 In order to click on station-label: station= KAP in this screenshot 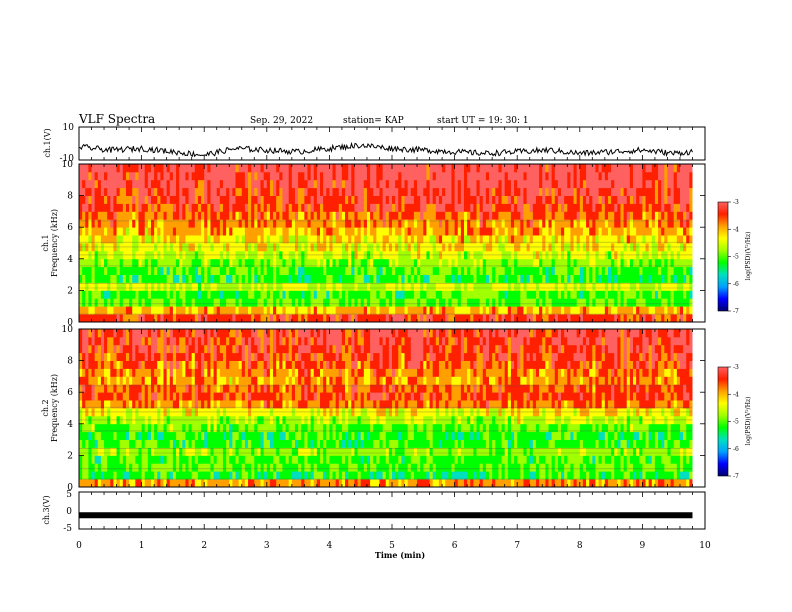, I will do `click(373, 121)`.